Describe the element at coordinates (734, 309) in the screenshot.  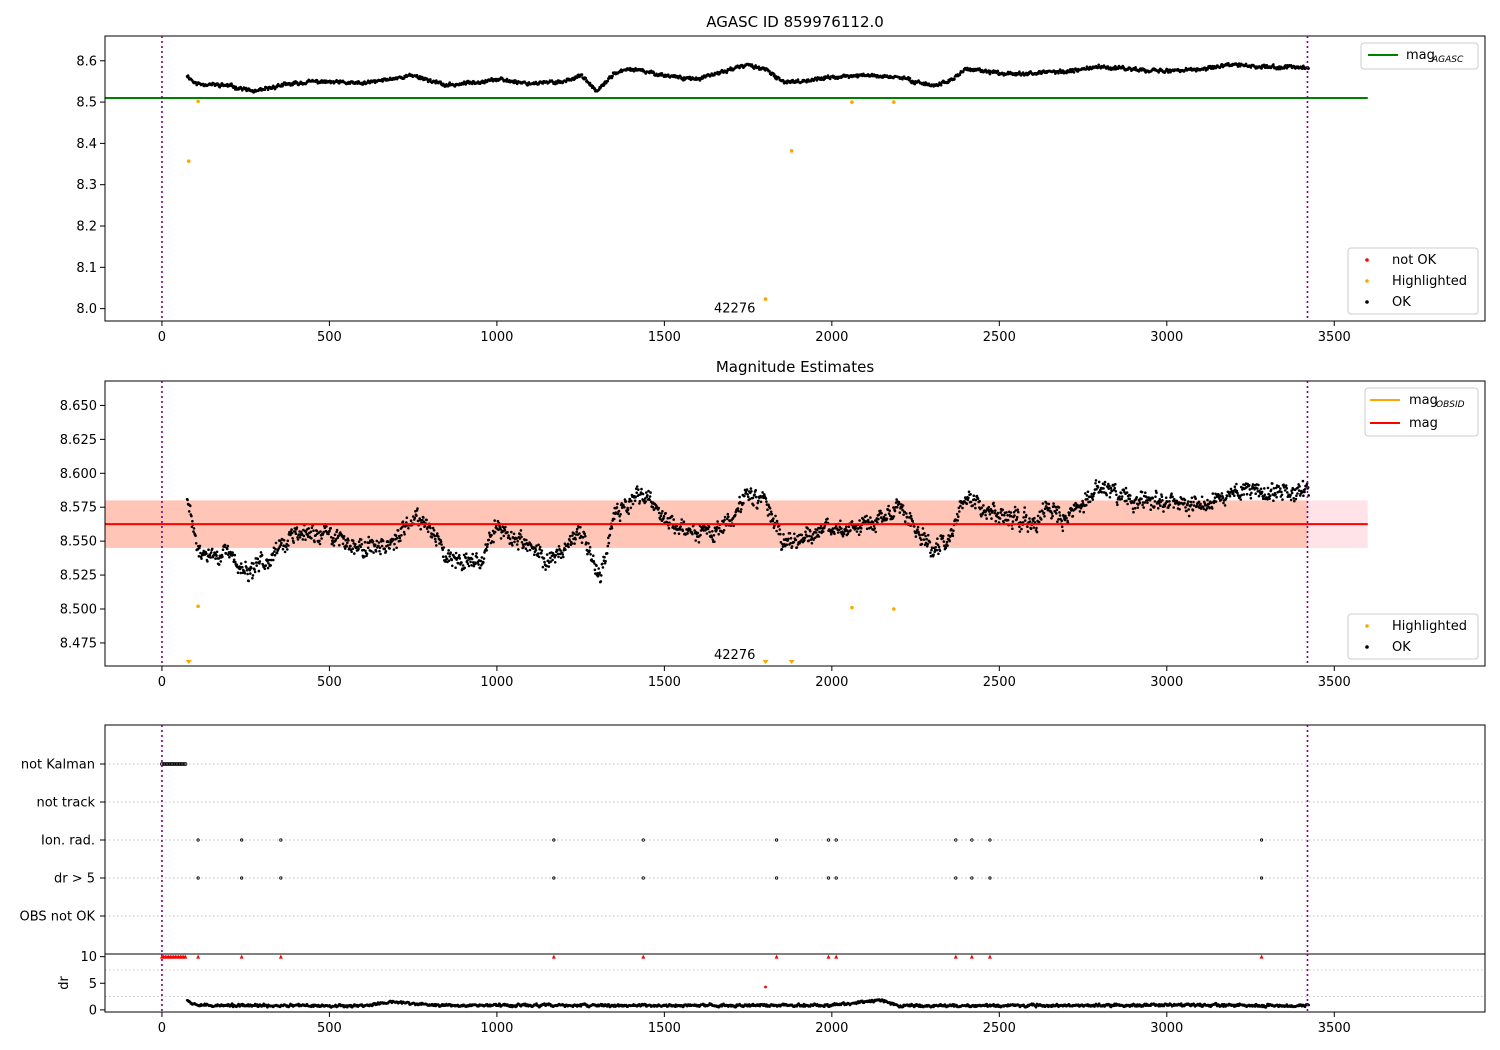
I see `agasc-obsid-annotation: 42276` at that location.